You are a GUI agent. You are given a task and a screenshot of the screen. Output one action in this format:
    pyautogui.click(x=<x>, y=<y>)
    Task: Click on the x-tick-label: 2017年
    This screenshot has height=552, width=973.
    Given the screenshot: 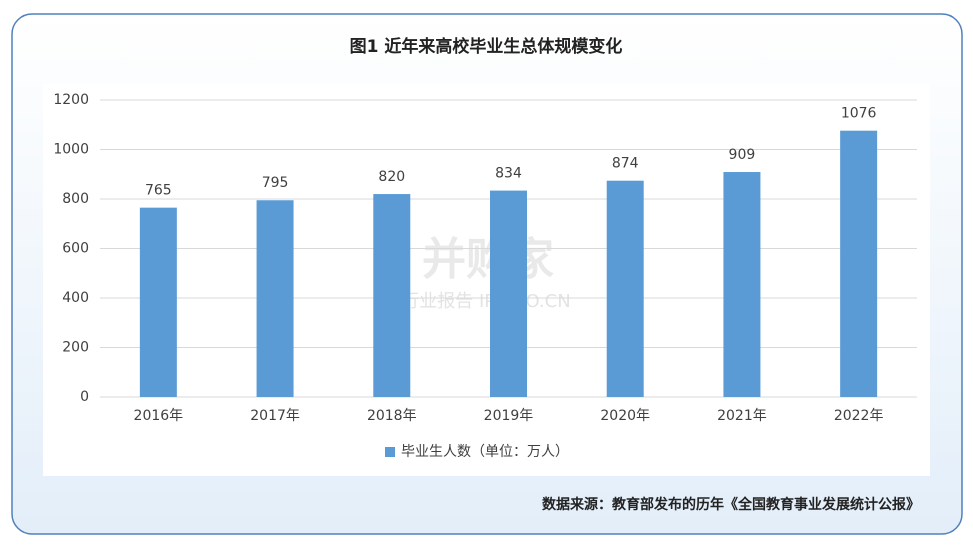 What is the action you would take?
    pyautogui.click(x=275, y=416)
    